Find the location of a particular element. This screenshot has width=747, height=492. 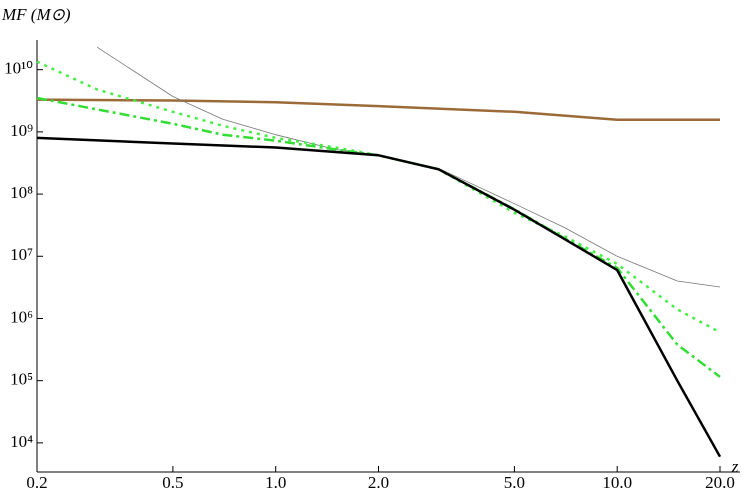

x-tick-label: 1.0 is located at coordinates (275, 482).